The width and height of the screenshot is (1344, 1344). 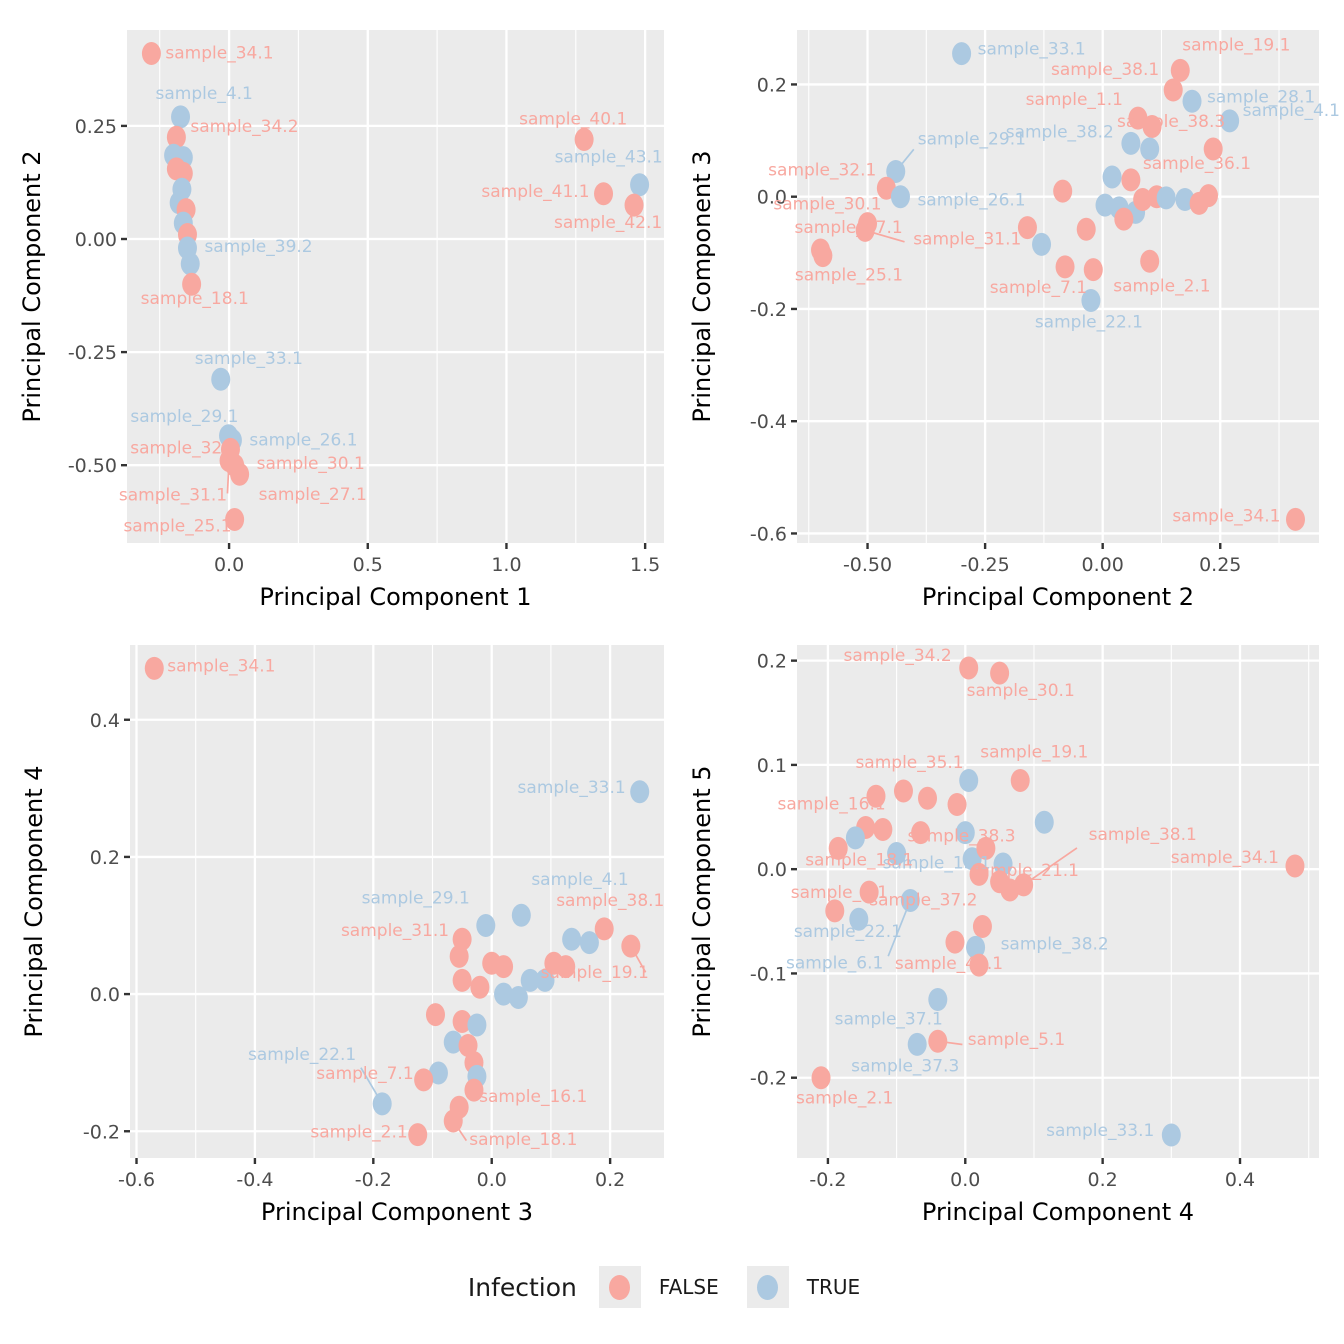 I want to click on legend-label-true: TRUE, so click(x=833, y=1287).